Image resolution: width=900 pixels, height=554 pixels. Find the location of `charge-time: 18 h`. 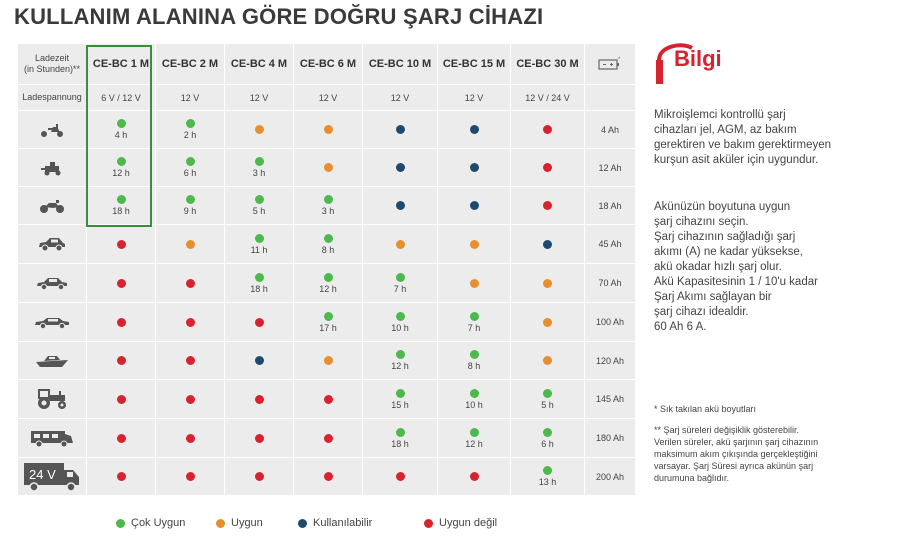

charge-time: 18 h is located at coordinates (400, 443).